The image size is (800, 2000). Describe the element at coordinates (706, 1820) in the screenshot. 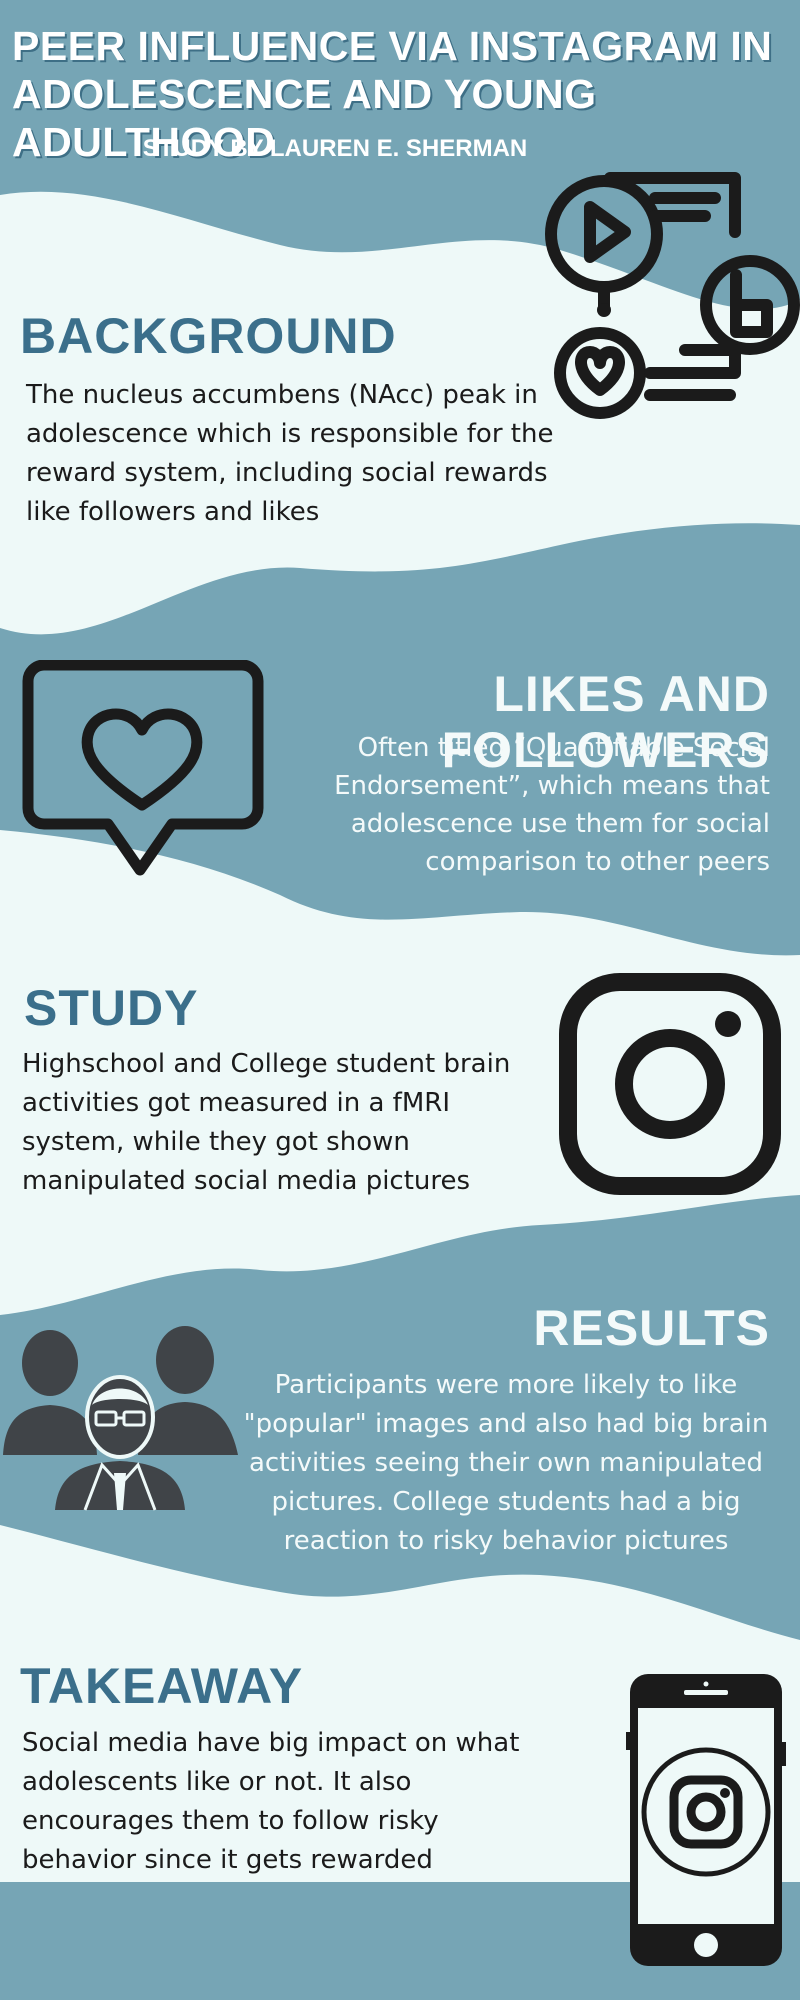

I see `smartphone-instagram-icon` at that location.